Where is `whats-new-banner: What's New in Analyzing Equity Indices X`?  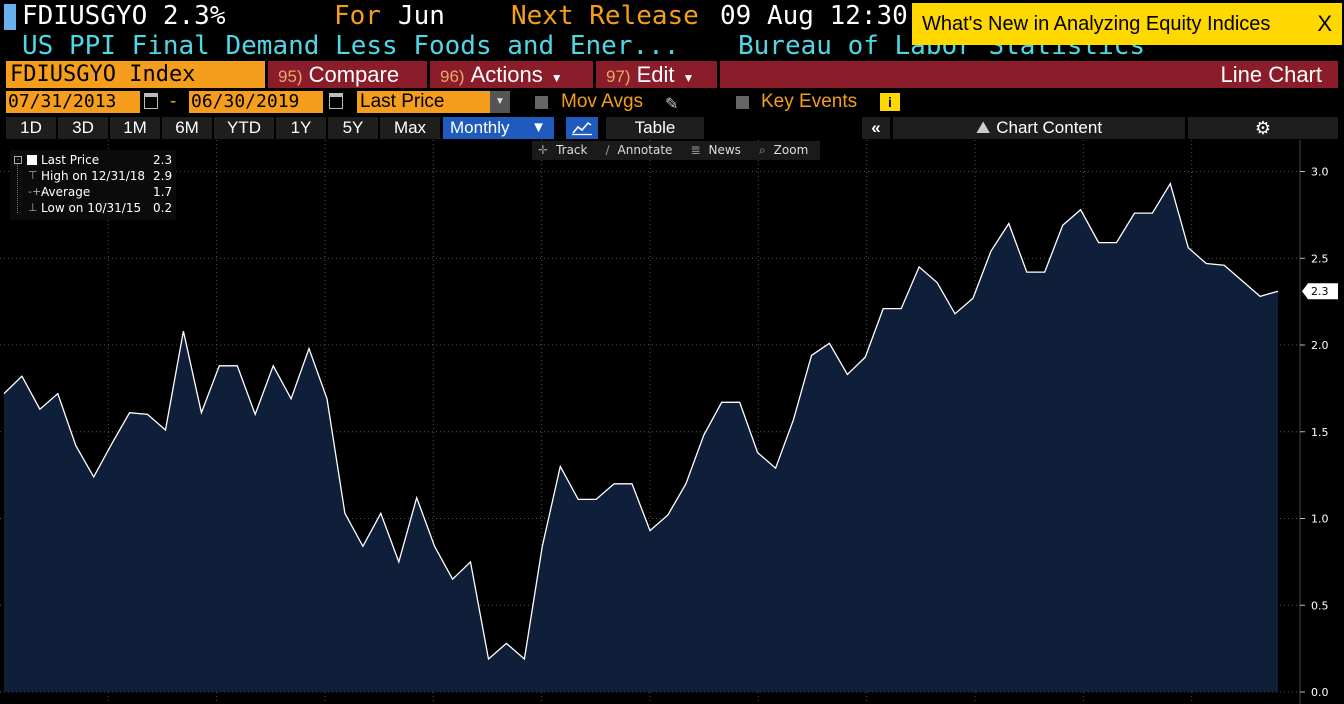
whats-new-banner: What's New in Analyzing Equity Indices X is located at coordinates (1127, 24).